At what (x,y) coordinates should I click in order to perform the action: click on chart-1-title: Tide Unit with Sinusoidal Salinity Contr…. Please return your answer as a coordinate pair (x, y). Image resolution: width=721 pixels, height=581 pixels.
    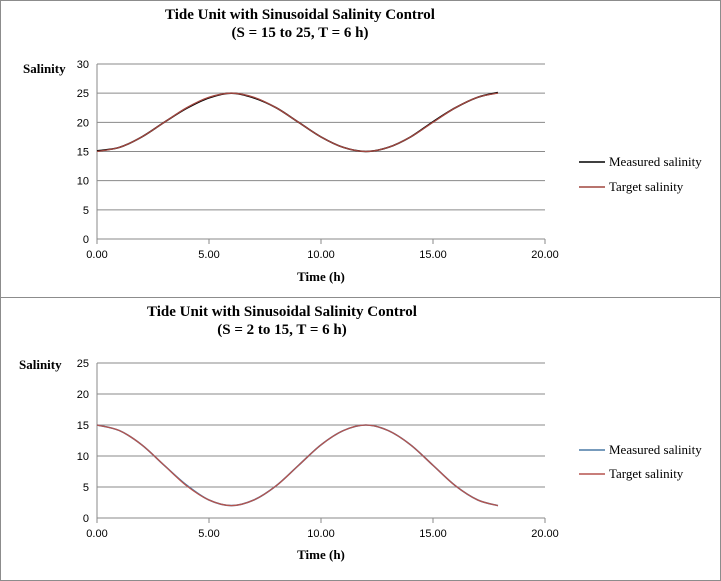
    Looking at the image, I should click on (300, 15).